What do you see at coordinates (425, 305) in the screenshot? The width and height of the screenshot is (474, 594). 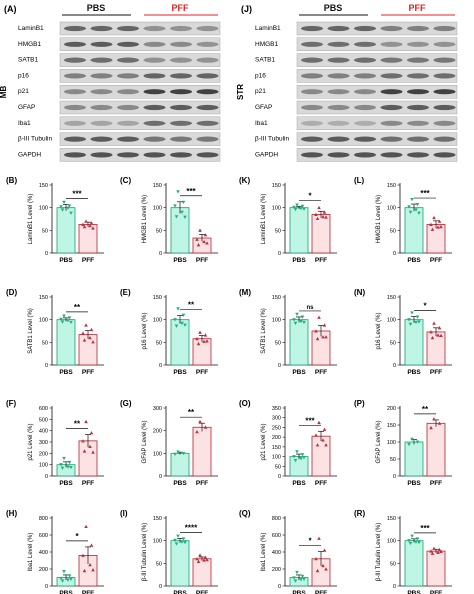 I see `significance-label: *` at bounding box center [425, 305].